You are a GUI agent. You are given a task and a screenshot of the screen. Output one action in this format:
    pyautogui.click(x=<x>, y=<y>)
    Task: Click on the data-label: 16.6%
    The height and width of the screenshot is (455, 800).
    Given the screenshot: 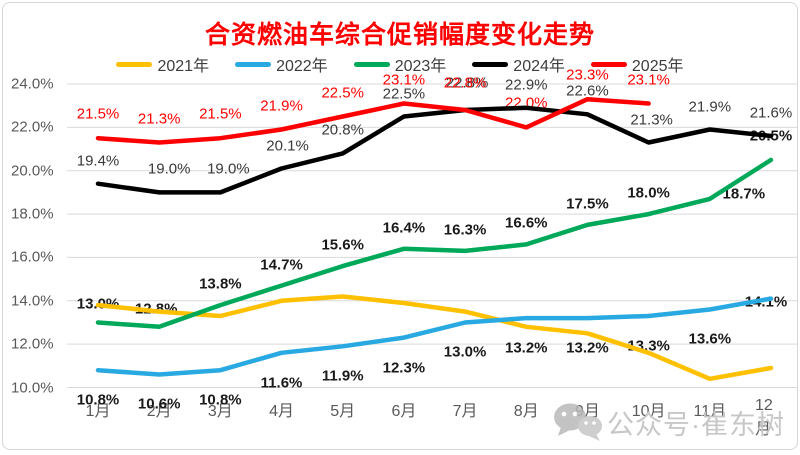 What is the action you would take?
    pyautogui.click(x=526, y=223)
    